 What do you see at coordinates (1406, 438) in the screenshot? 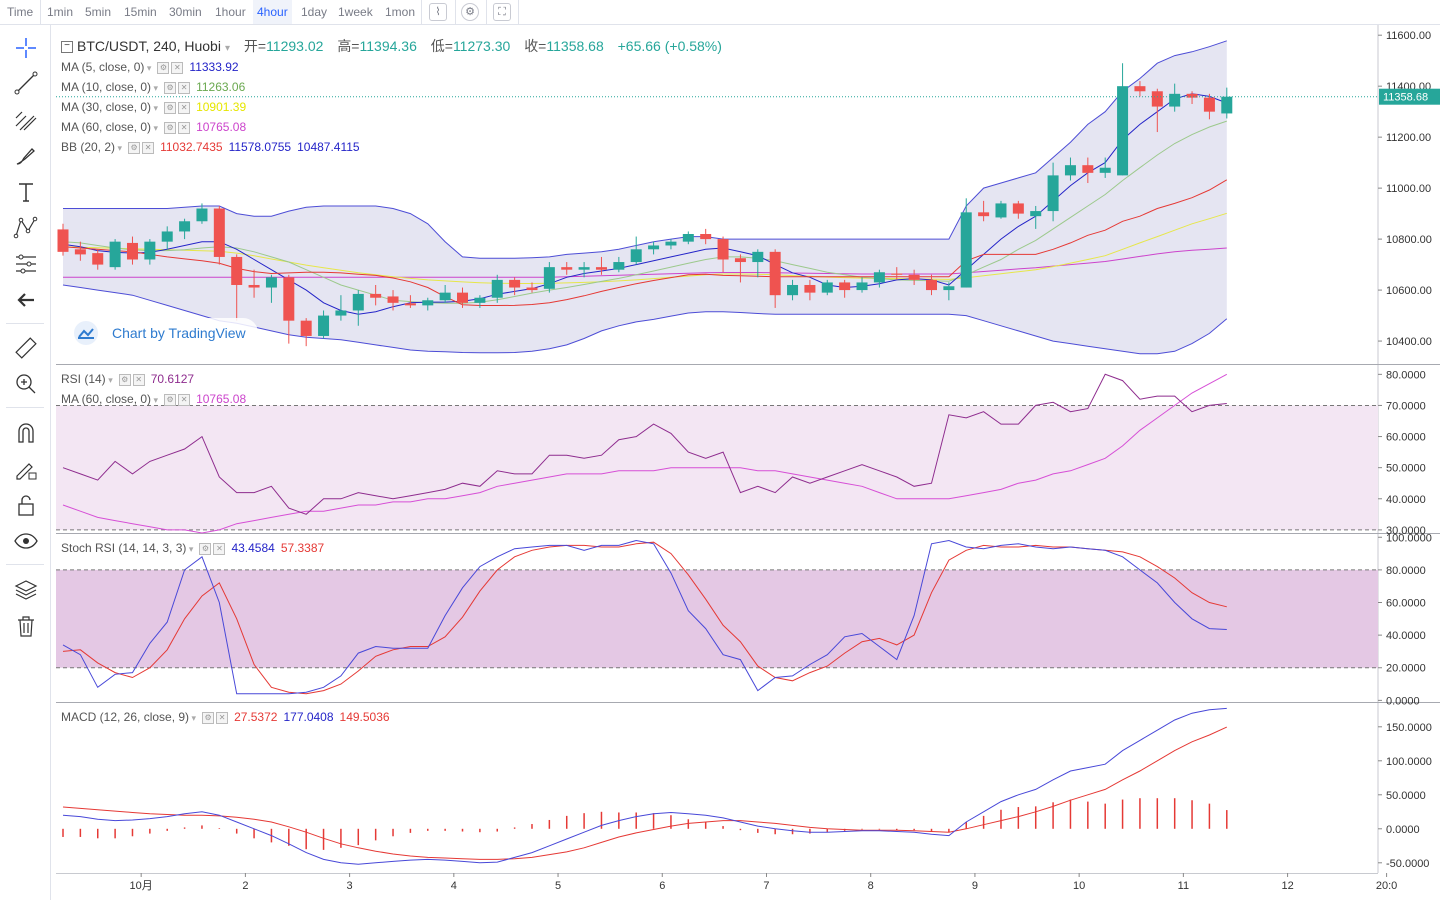
I see `y-tick-label: 60.0000` at bounding box center [1406, 438].